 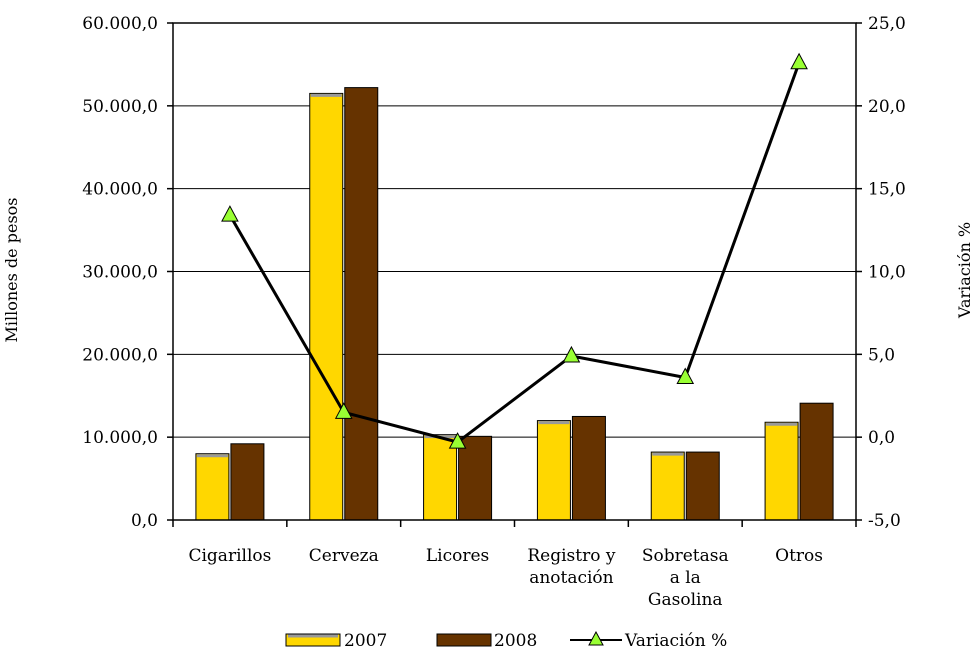 I want to click on legend-label-2007: 2007, so click(x=365, y=641).